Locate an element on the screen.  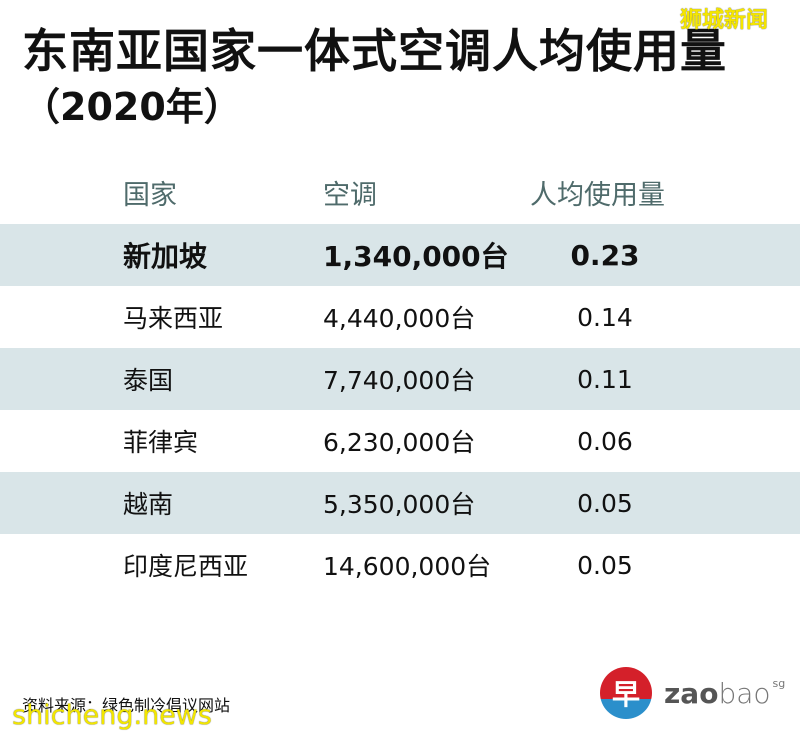
watermark-top: 狮城新闻 is located at coordinates (724, 20).